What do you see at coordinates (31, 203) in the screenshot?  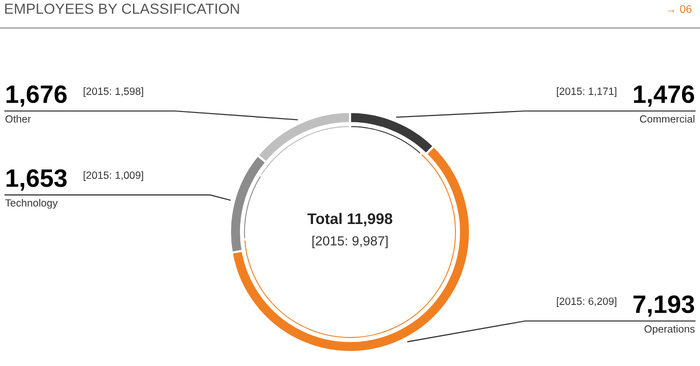 I see `slice-label: Technology` at bounding box center [31, 203].